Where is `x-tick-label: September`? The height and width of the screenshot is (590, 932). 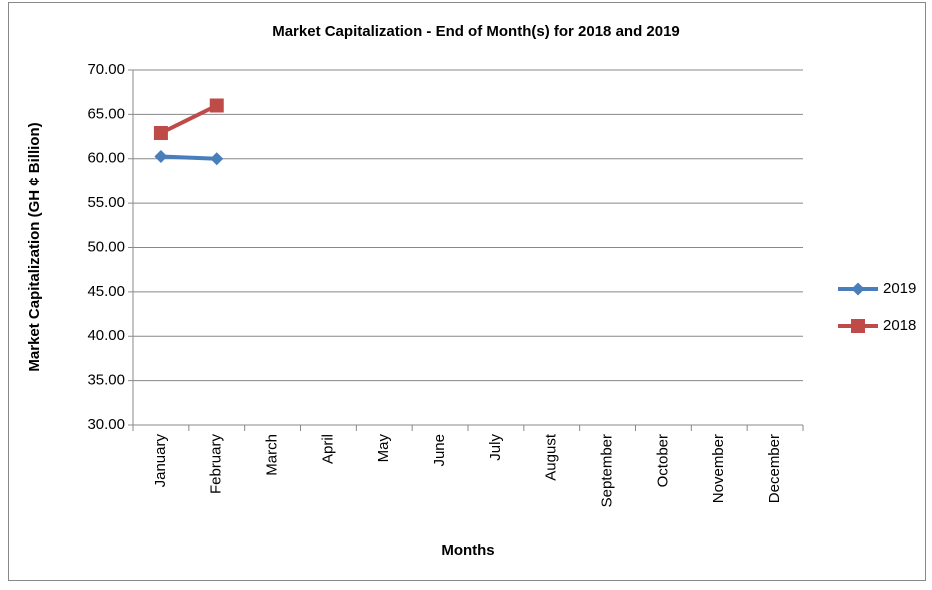 x-tick-label: September is located at coordinates (607, 470).